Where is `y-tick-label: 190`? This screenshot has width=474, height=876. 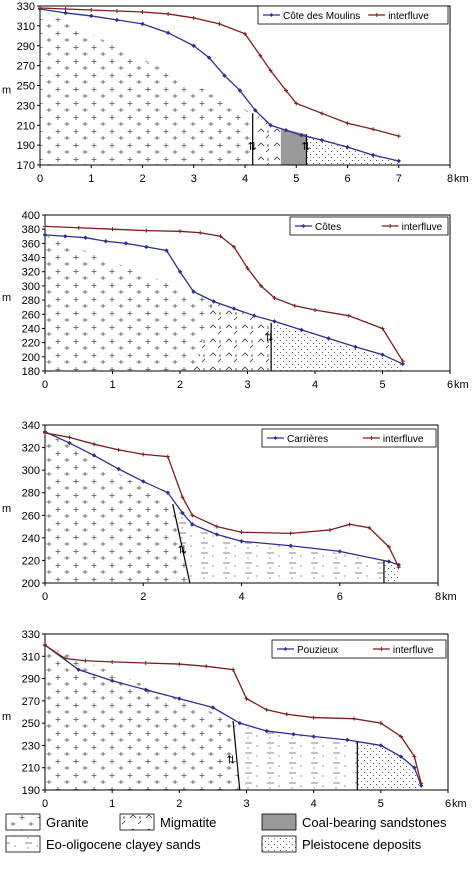
y-tick-label: 190 is located at coordinates (31, 791).